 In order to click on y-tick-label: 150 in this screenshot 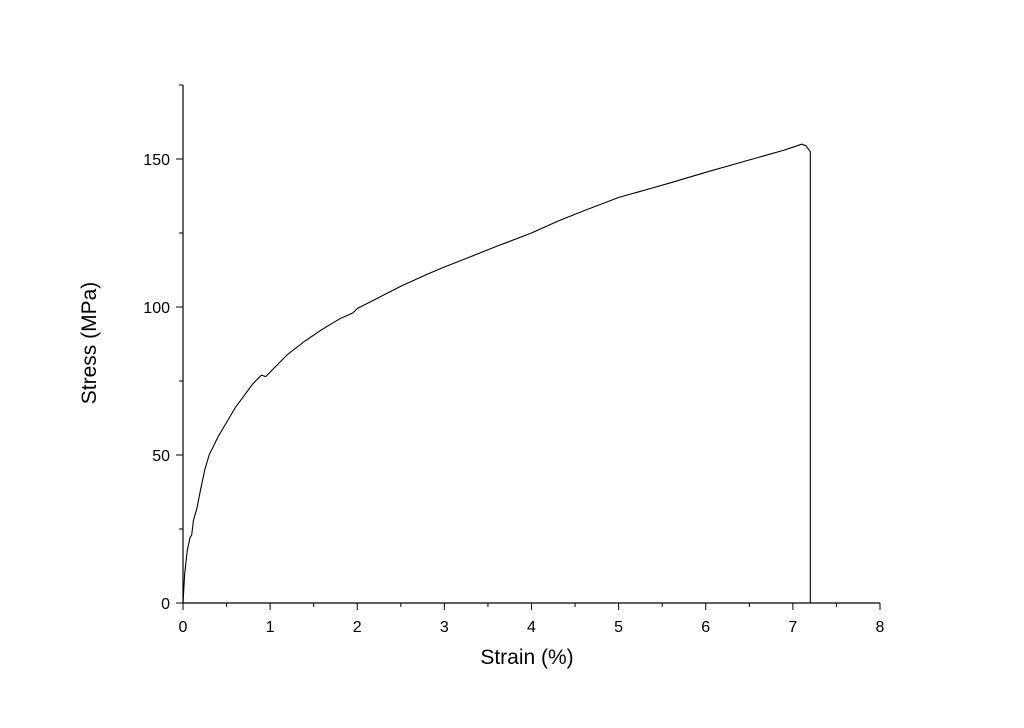, I will do `click(156, 160)`.